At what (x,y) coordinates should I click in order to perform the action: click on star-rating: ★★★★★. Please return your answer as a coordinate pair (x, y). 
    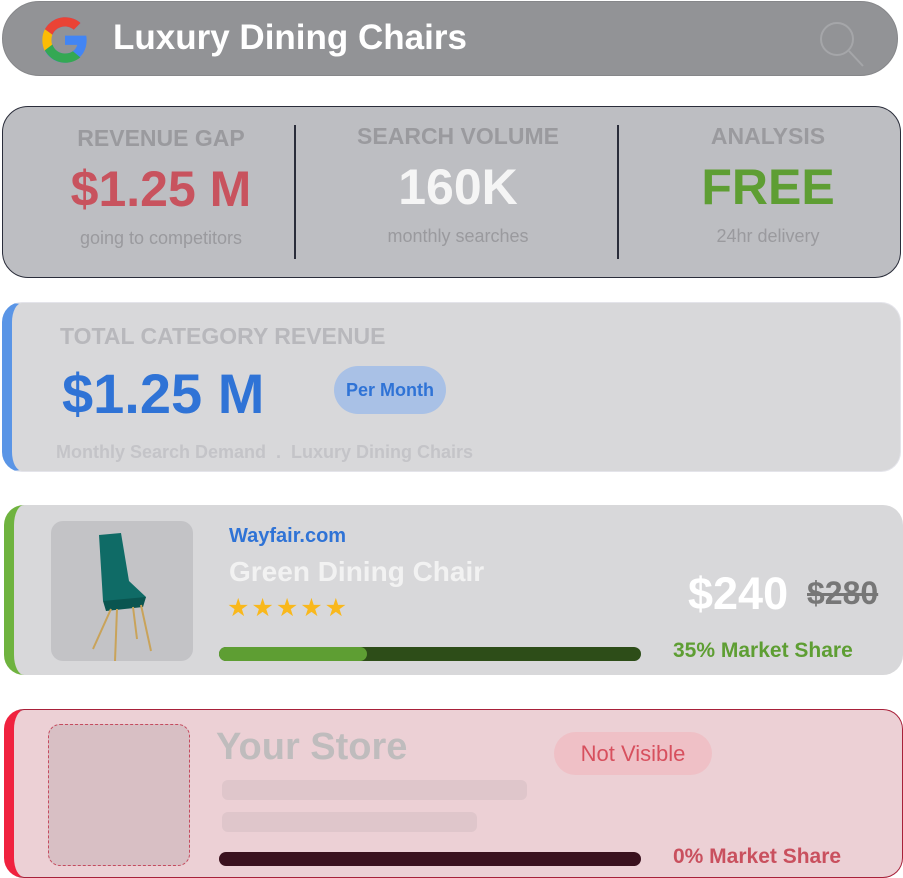
    Looking at the image, I should click on (288, 608).